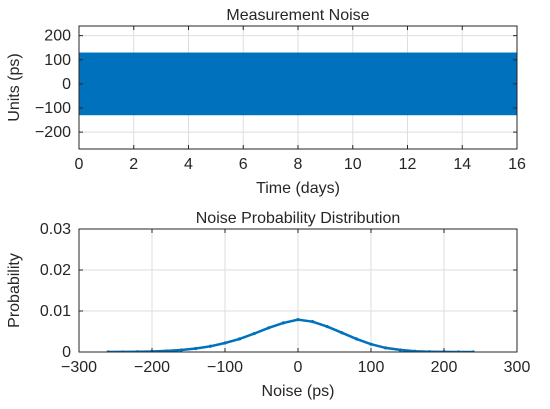 The width and height of the screenshot is (550, 409). What do you see at coordinates (55, 311) in the screenshot?
I see `y-tick-label: 0.01` at bounding box center [55, 311].